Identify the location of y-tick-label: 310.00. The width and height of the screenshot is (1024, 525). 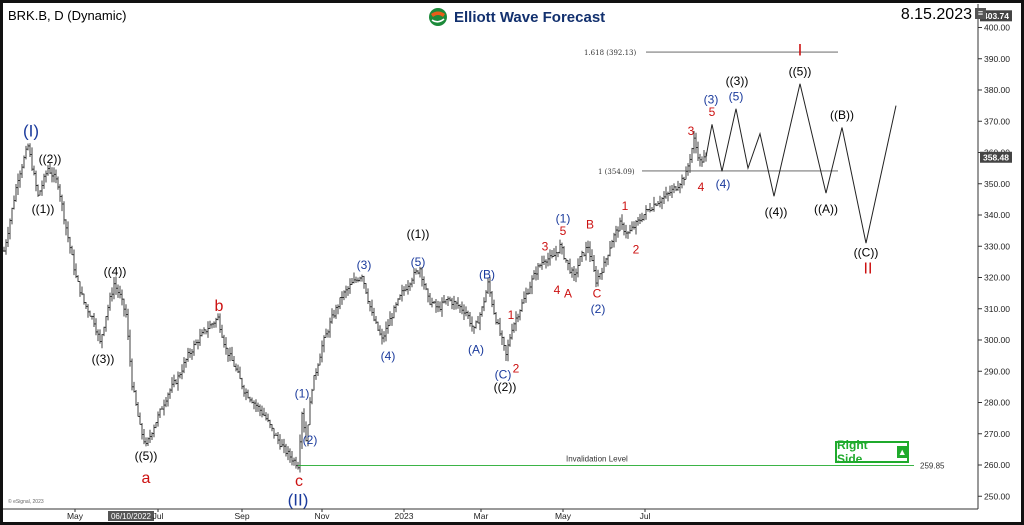
(997, 309).